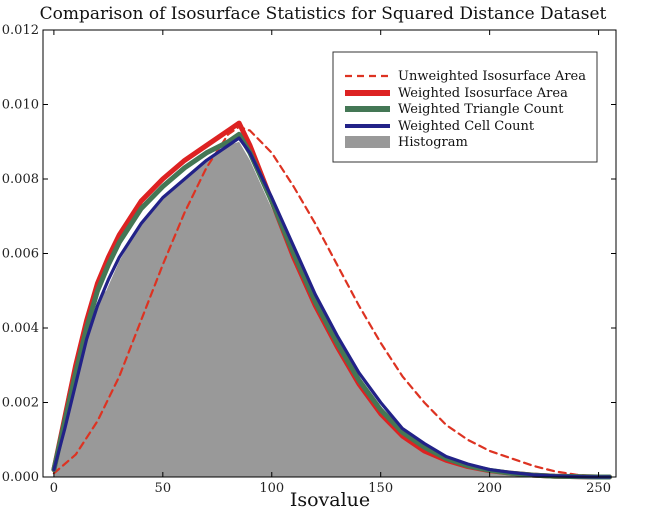 This screenshot has height=512, width=645. Describe the element at coordinates (20, 328) in the screenshot. I see `y-tick-label: 0.004` at that location.